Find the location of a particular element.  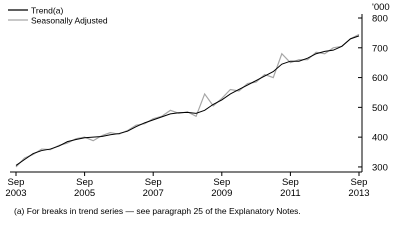

y-tick-label: 300 is located at coordinates (380, 167).